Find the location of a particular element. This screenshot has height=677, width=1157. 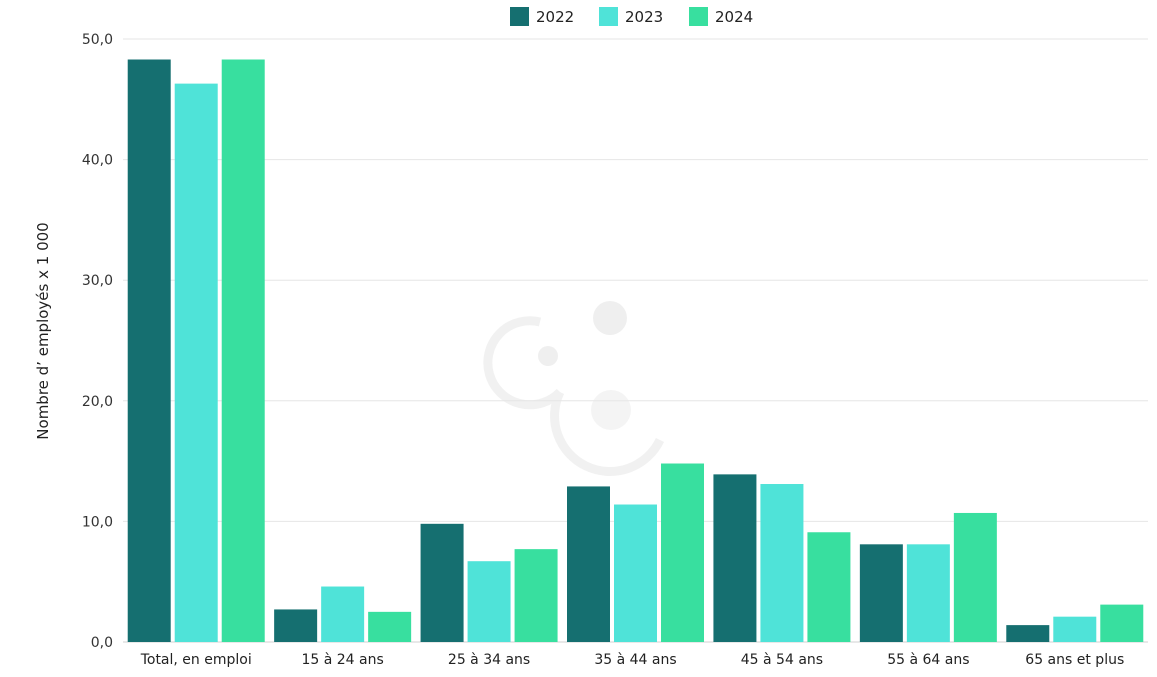

y-tick-label: 20,0 is located at coordinates (97, 402).